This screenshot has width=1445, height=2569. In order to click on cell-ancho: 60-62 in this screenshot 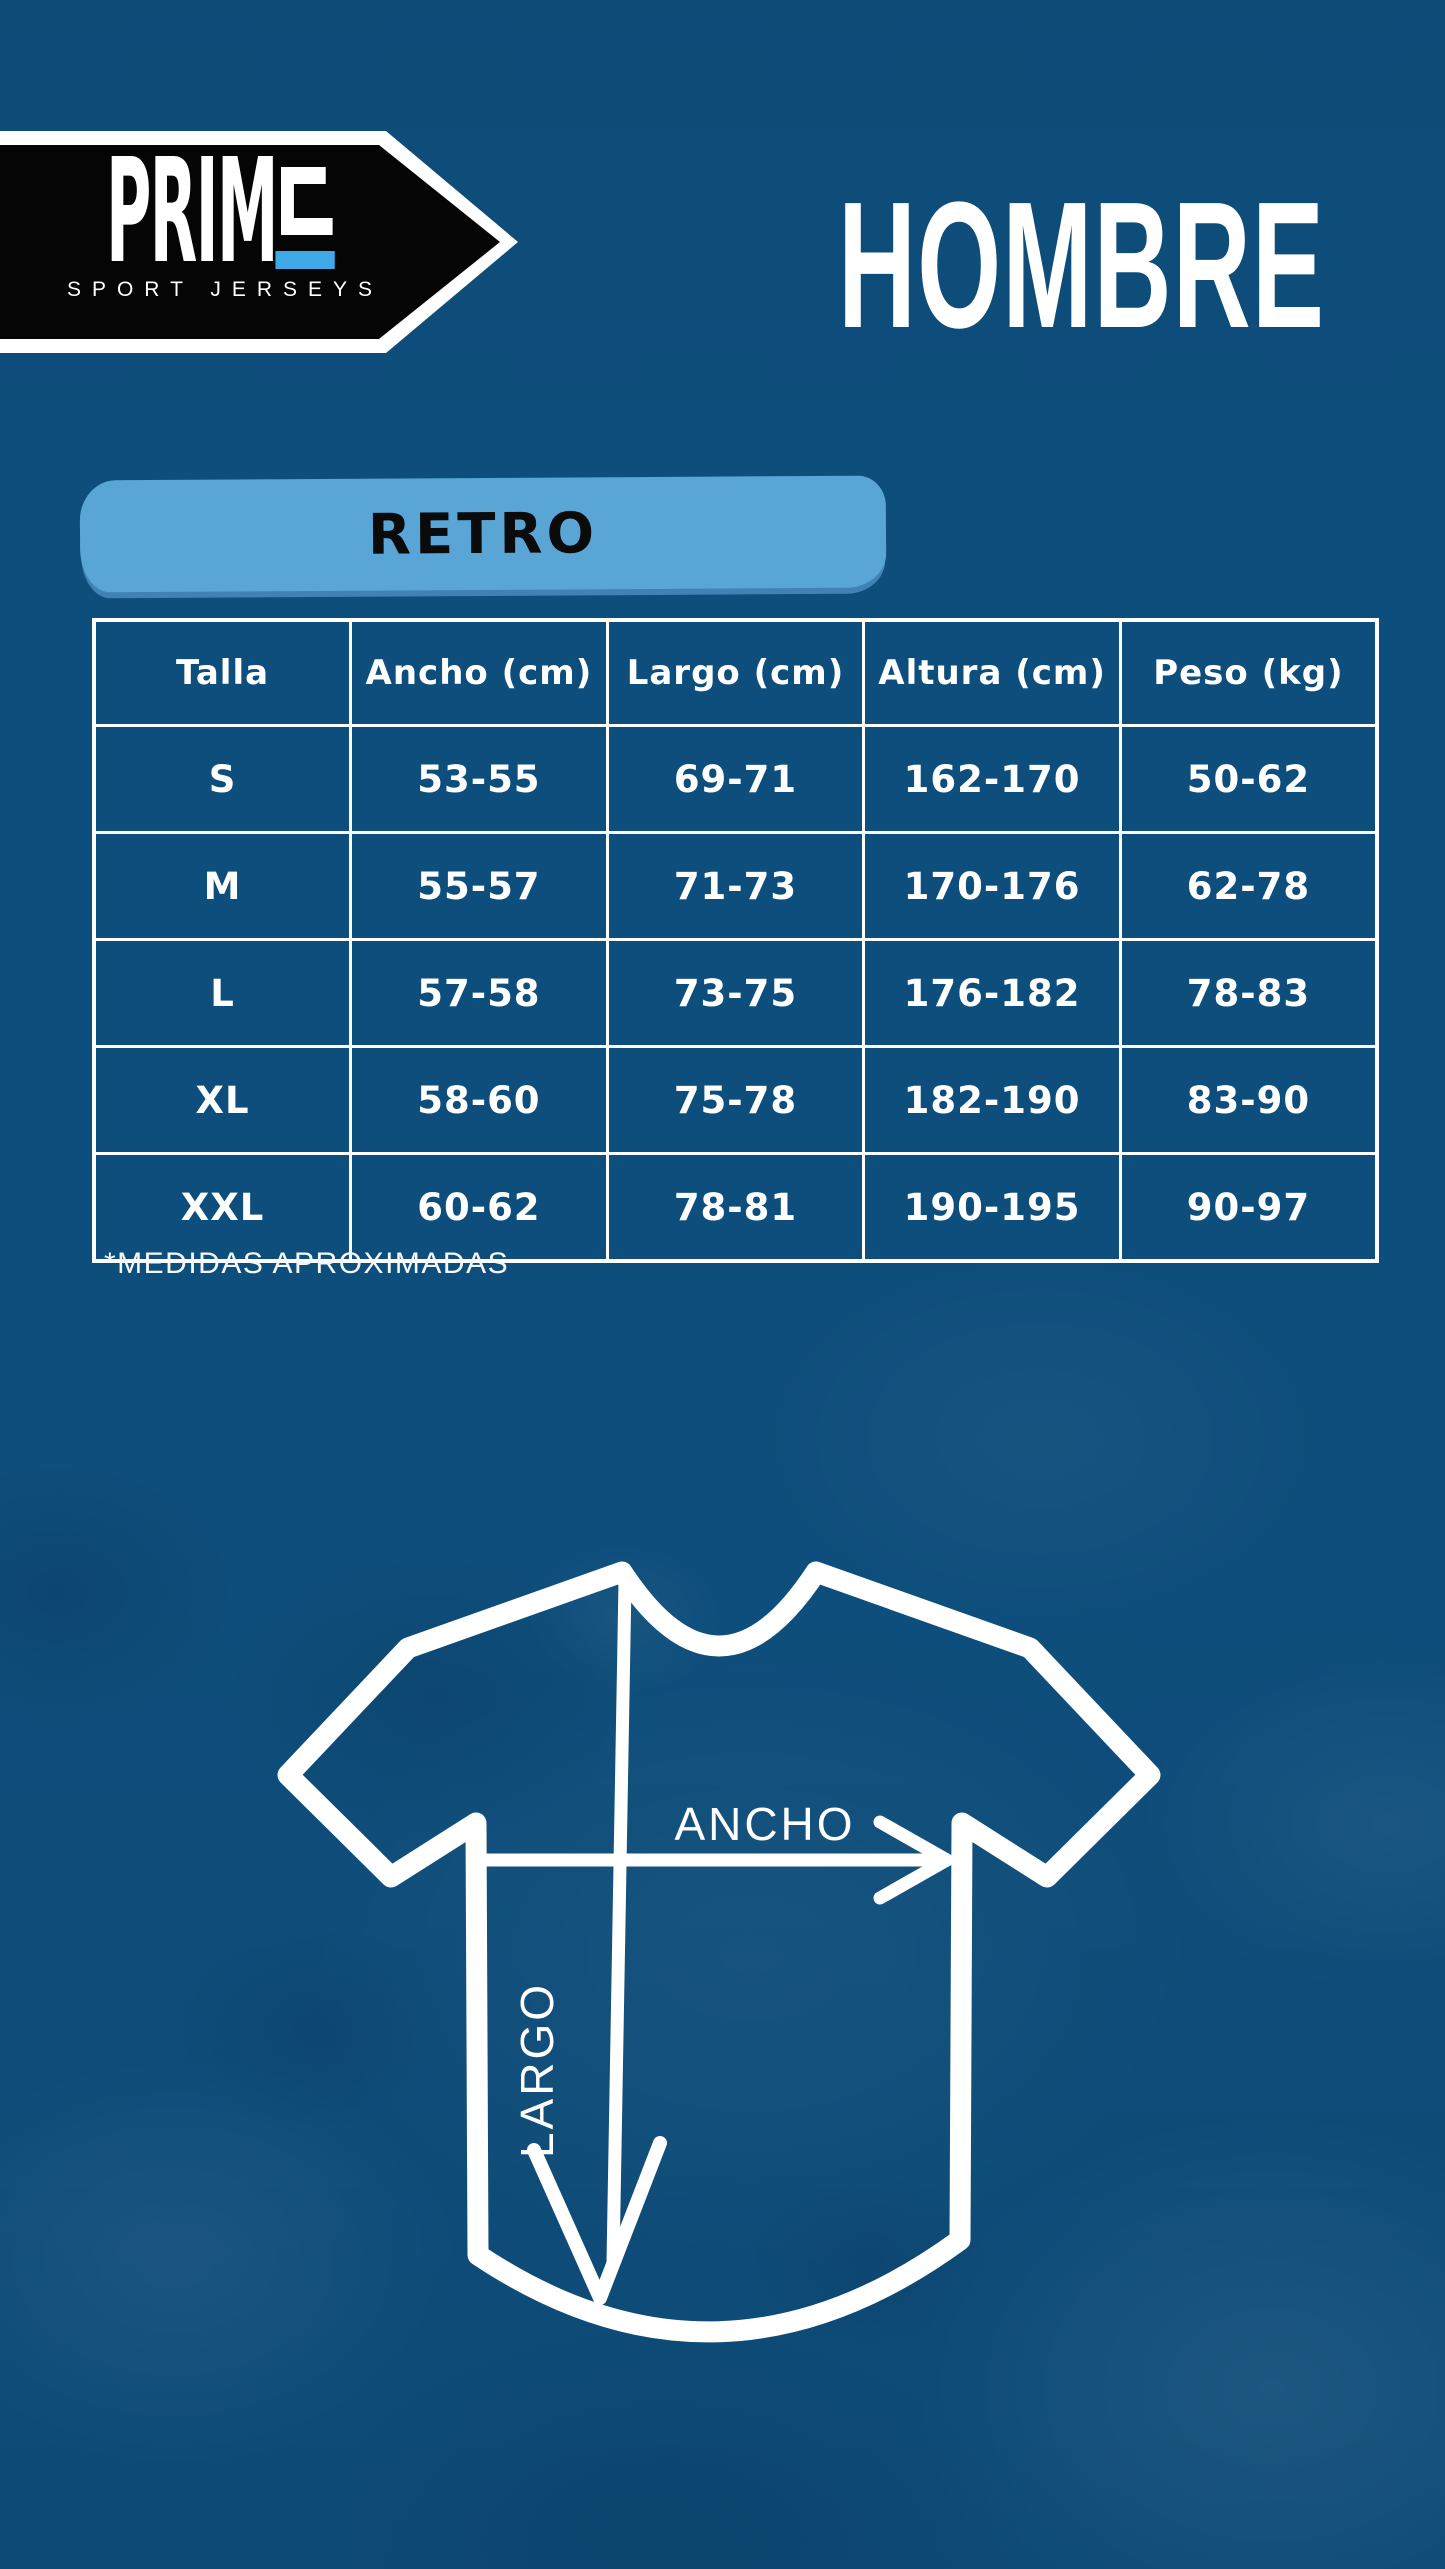, I will do `click(479, 1207)`.